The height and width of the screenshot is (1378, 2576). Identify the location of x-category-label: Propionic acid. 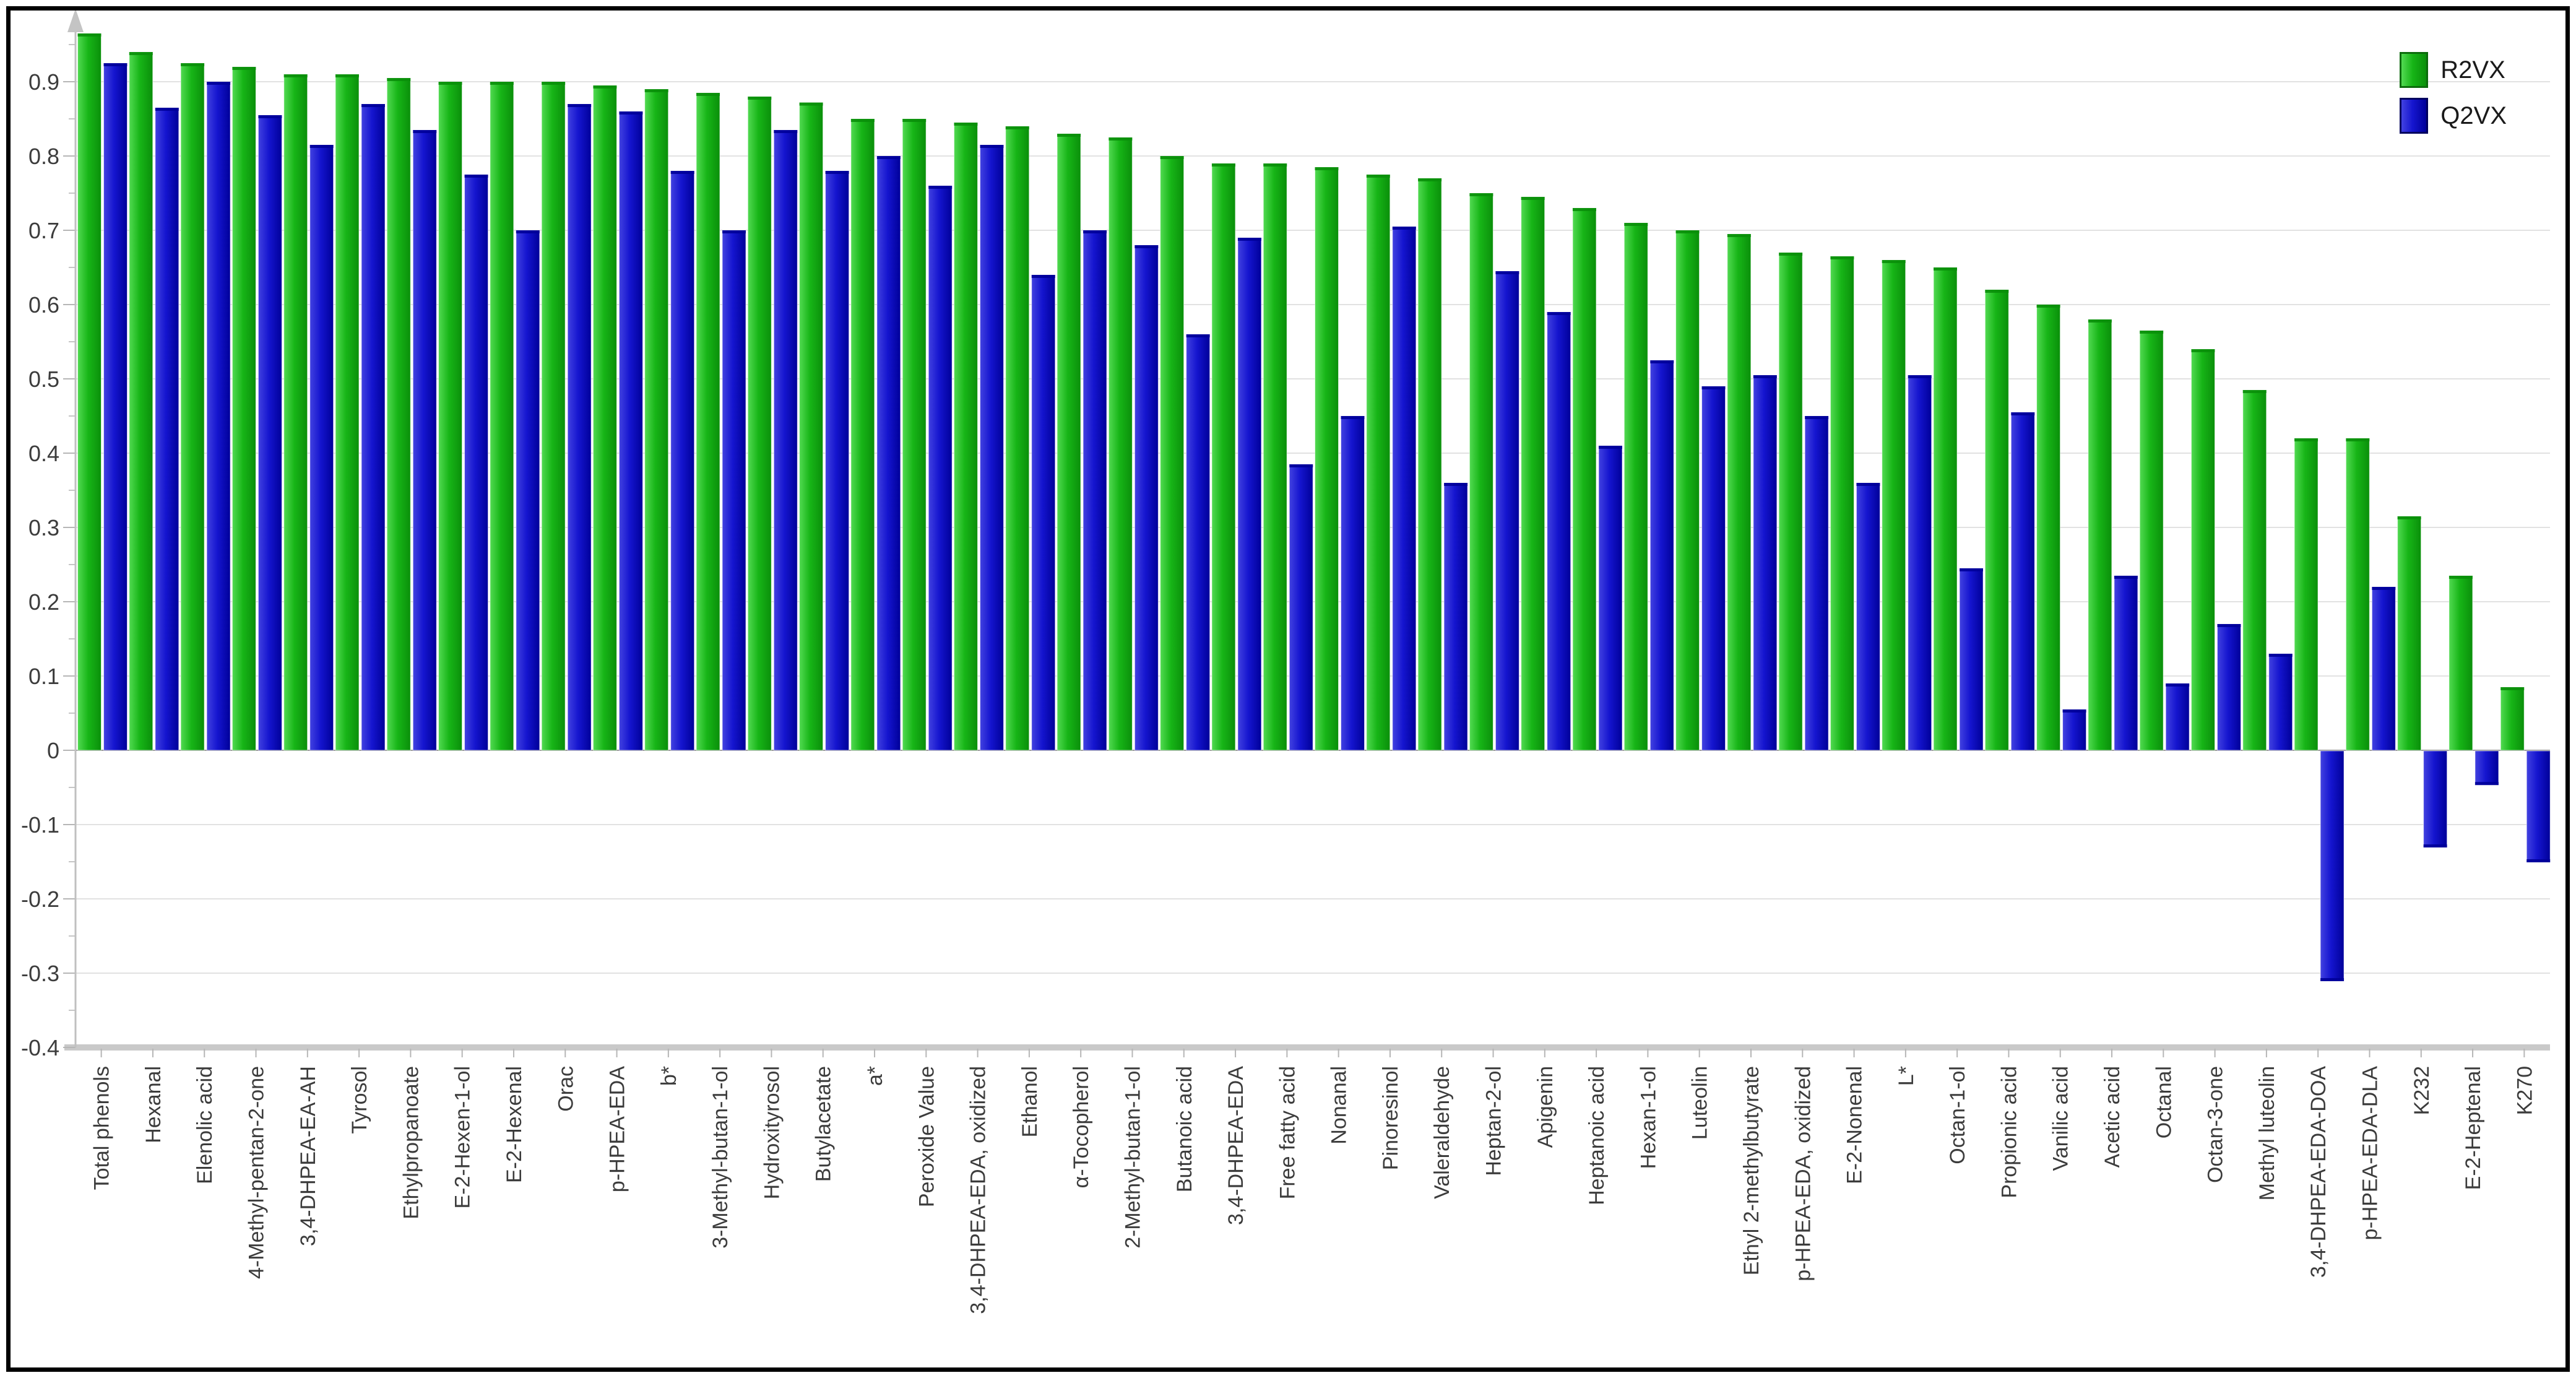
(2009, 1132).